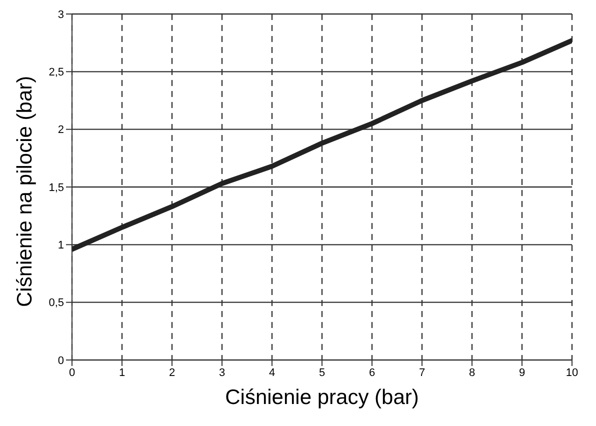  I want to click on y-tick-label: 0,5, so click(56, 303).